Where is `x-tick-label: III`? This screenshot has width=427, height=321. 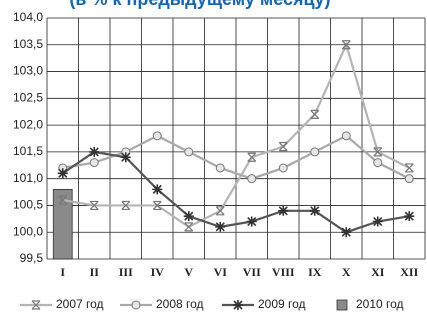
x-tick-label: III is located at coordinates (126, 272).